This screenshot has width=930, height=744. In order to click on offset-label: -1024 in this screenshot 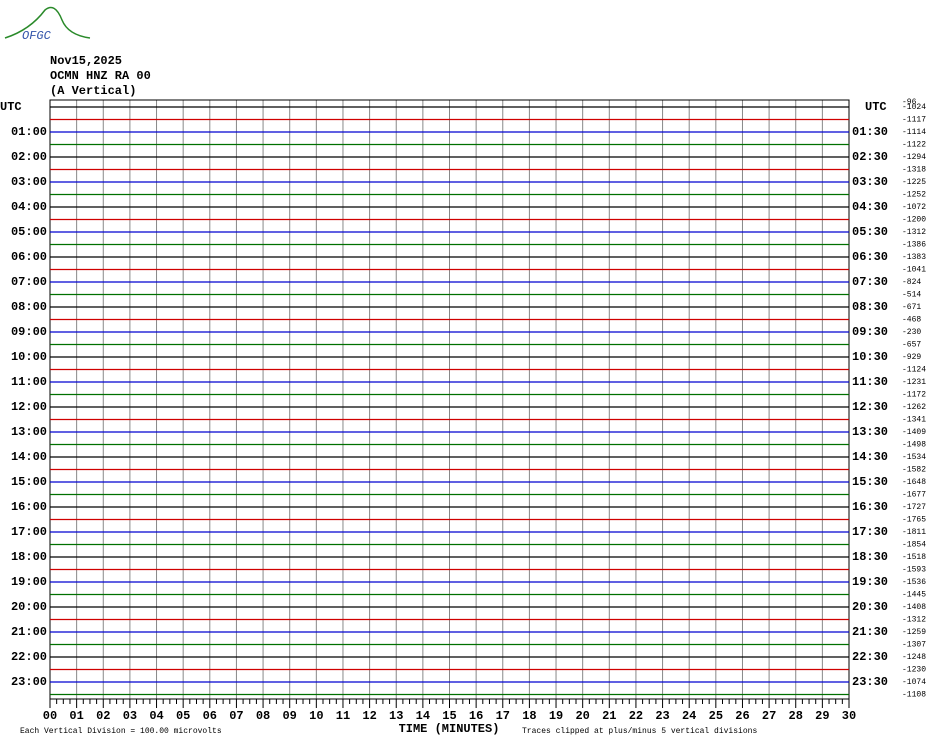, I will do `click(914, 107)`.